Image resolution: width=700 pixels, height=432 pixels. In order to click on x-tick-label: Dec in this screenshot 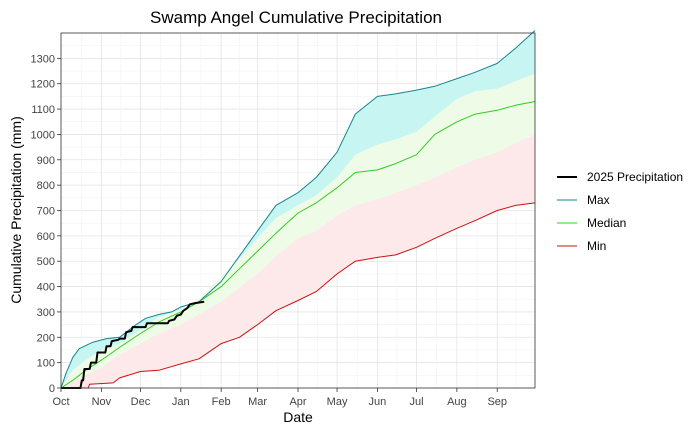, I will do `click(141, 402)`.